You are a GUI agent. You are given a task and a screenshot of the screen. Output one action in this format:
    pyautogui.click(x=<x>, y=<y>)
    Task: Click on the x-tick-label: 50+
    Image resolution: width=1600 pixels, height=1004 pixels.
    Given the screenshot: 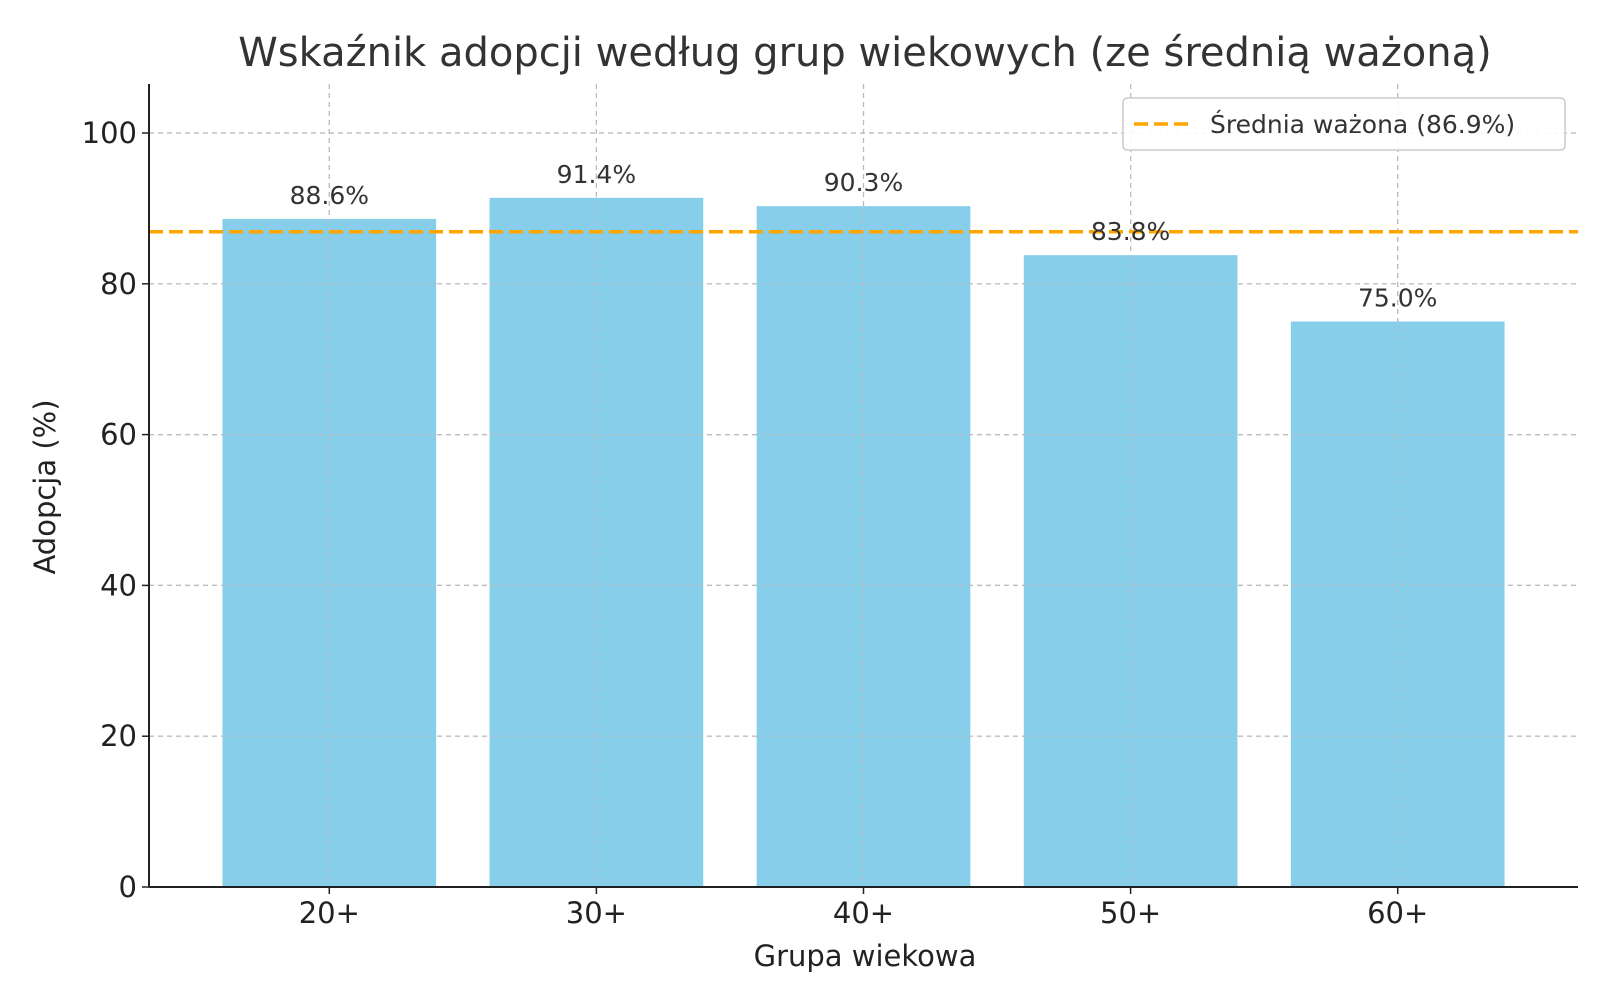 What is the action you would take?
    pyautogui.click(x=1130, y=913)
    